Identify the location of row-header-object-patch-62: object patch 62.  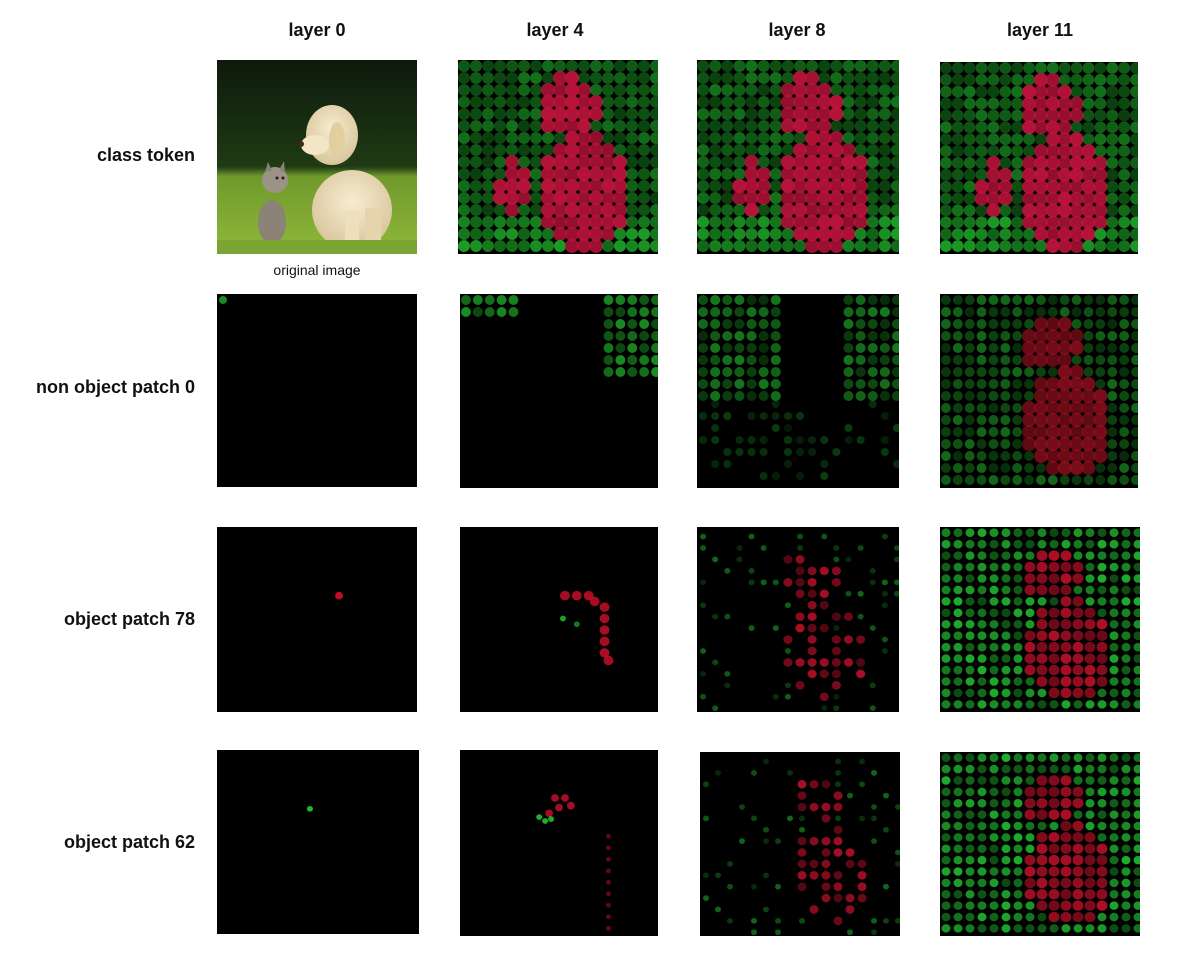
(129, 842).